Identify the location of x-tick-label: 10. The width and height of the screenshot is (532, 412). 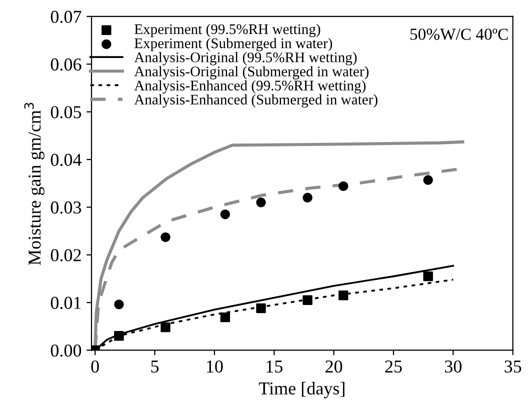
(215, 366).